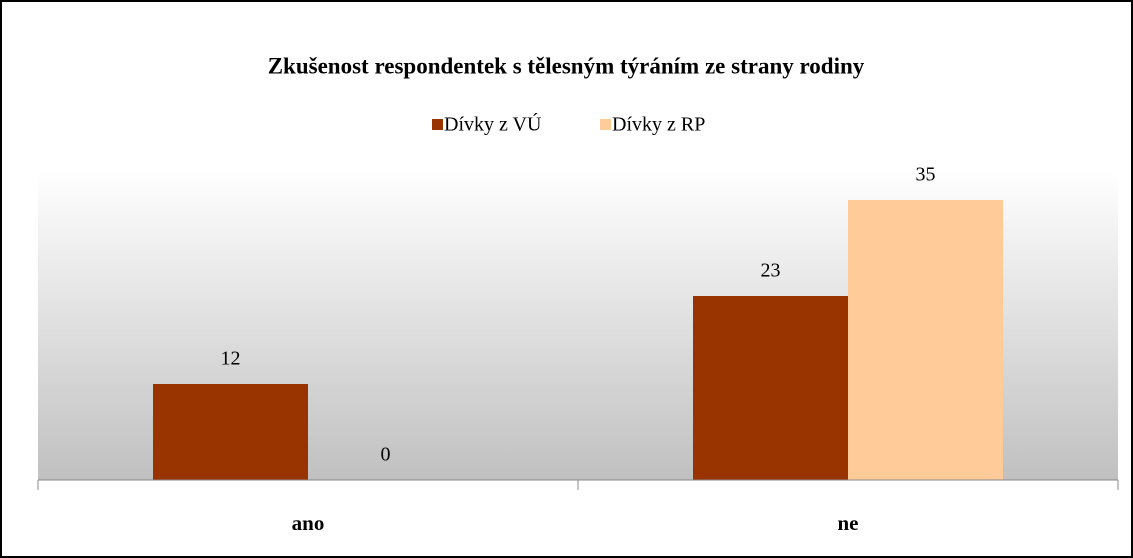 The height and width of the screenshot is (558, 1133). What do you see at coordinates (308, 523) in the screenshot?
I see `x-tick-label: ano` at bounding box center [308, 523].